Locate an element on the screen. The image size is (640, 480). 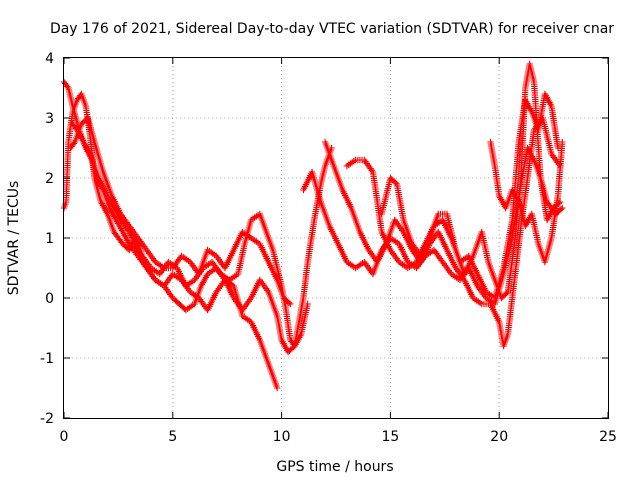
x-tick-label: 25 is located at coordinates (608, 437).